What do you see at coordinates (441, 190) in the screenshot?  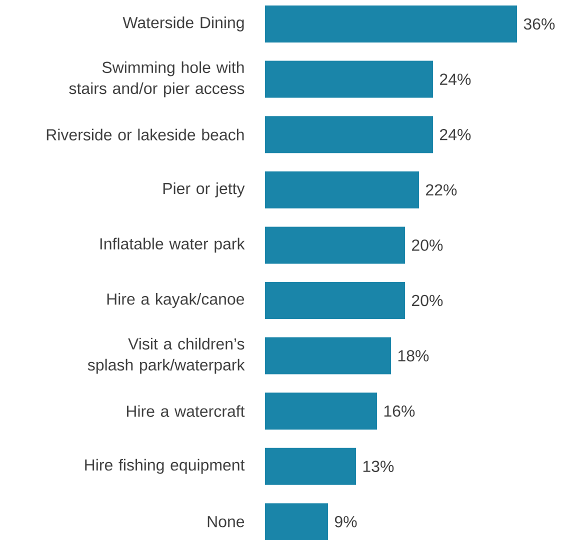 I see `data-label: 22%` at bounding box center [441, 190].